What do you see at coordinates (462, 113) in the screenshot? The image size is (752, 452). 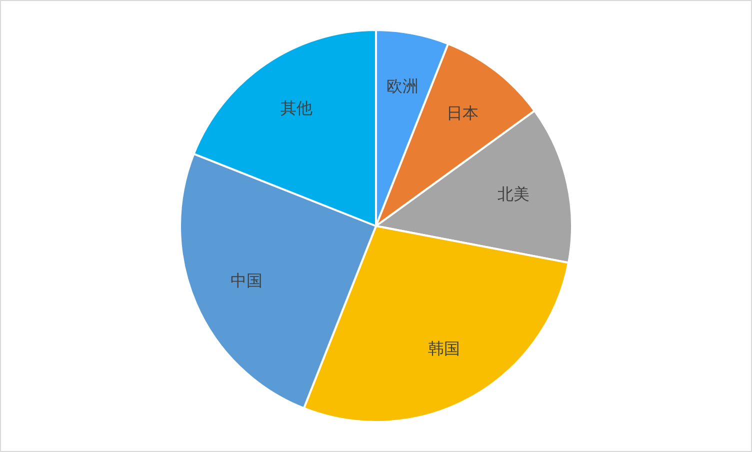 I see `slice-label: 日本` at bounding box center [462, 113].